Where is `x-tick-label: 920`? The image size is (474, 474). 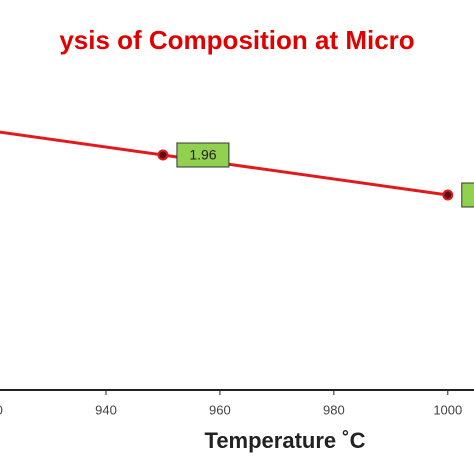
x-tick-label: 920 is located at coordinates (1, 409).